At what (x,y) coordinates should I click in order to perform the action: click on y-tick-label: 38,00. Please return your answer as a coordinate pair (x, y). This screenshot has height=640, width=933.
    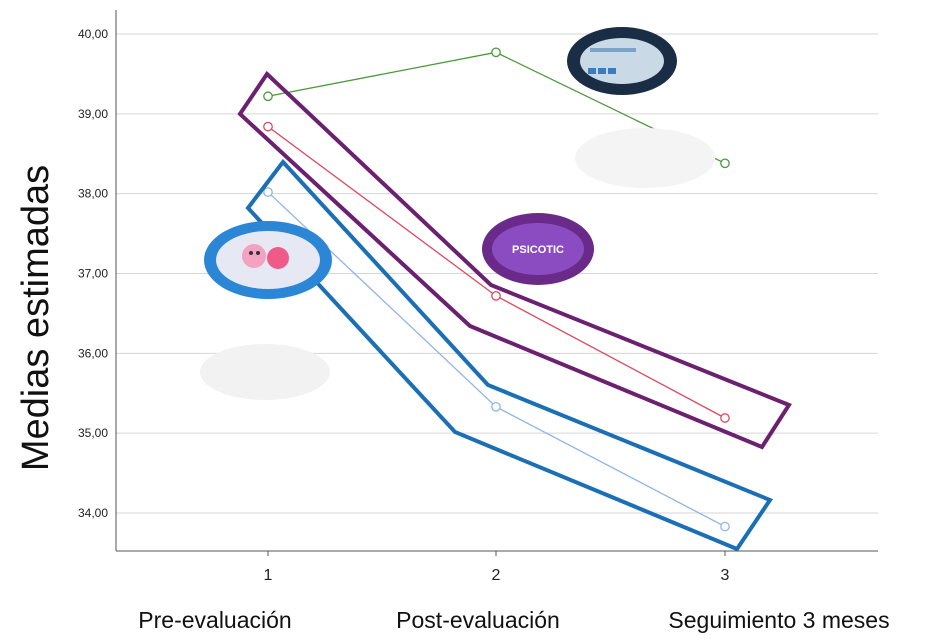
    Looking at the image, I should click on (93, 194).